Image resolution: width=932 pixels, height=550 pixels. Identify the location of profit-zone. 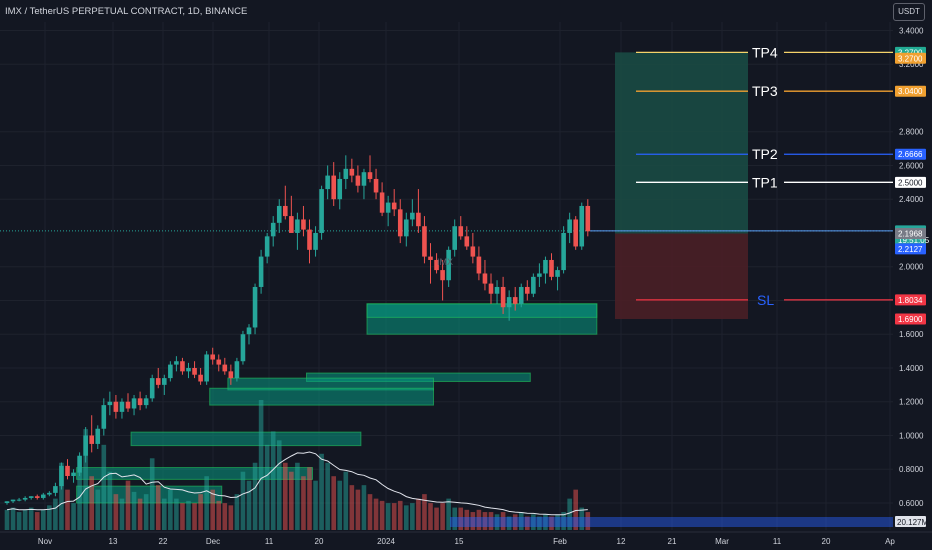
(681, 143).